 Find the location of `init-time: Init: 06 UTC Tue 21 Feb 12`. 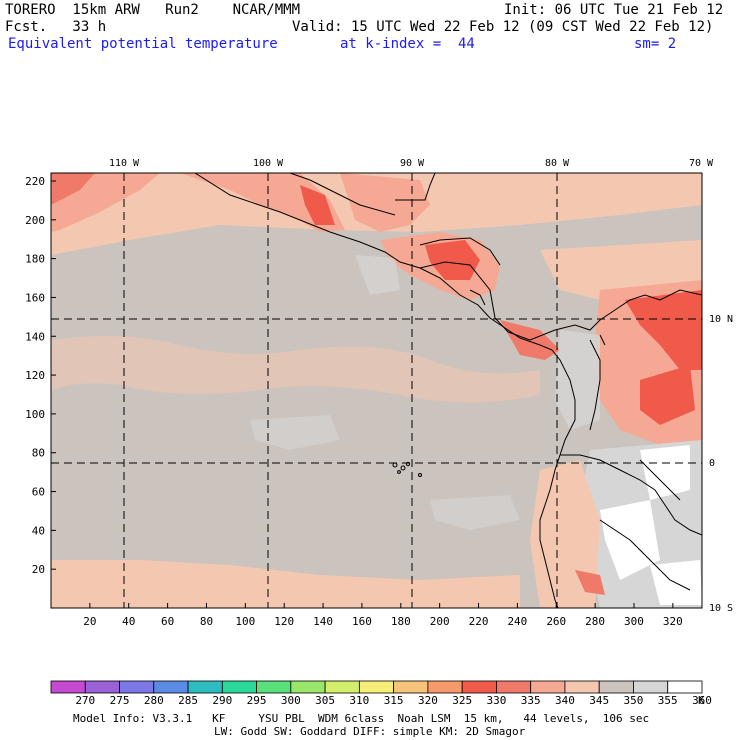

init-time: Init: 06 UTC Tue 21 Feb 12 is located at coordinates (614, 10).